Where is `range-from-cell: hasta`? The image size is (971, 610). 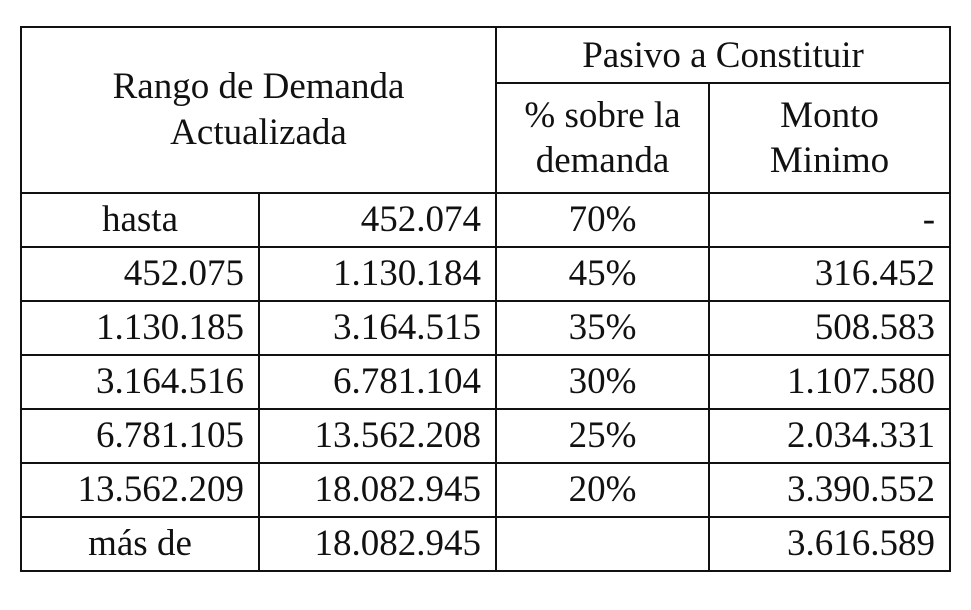 range-from-cell: hasta is located at coordinates (140, 220).